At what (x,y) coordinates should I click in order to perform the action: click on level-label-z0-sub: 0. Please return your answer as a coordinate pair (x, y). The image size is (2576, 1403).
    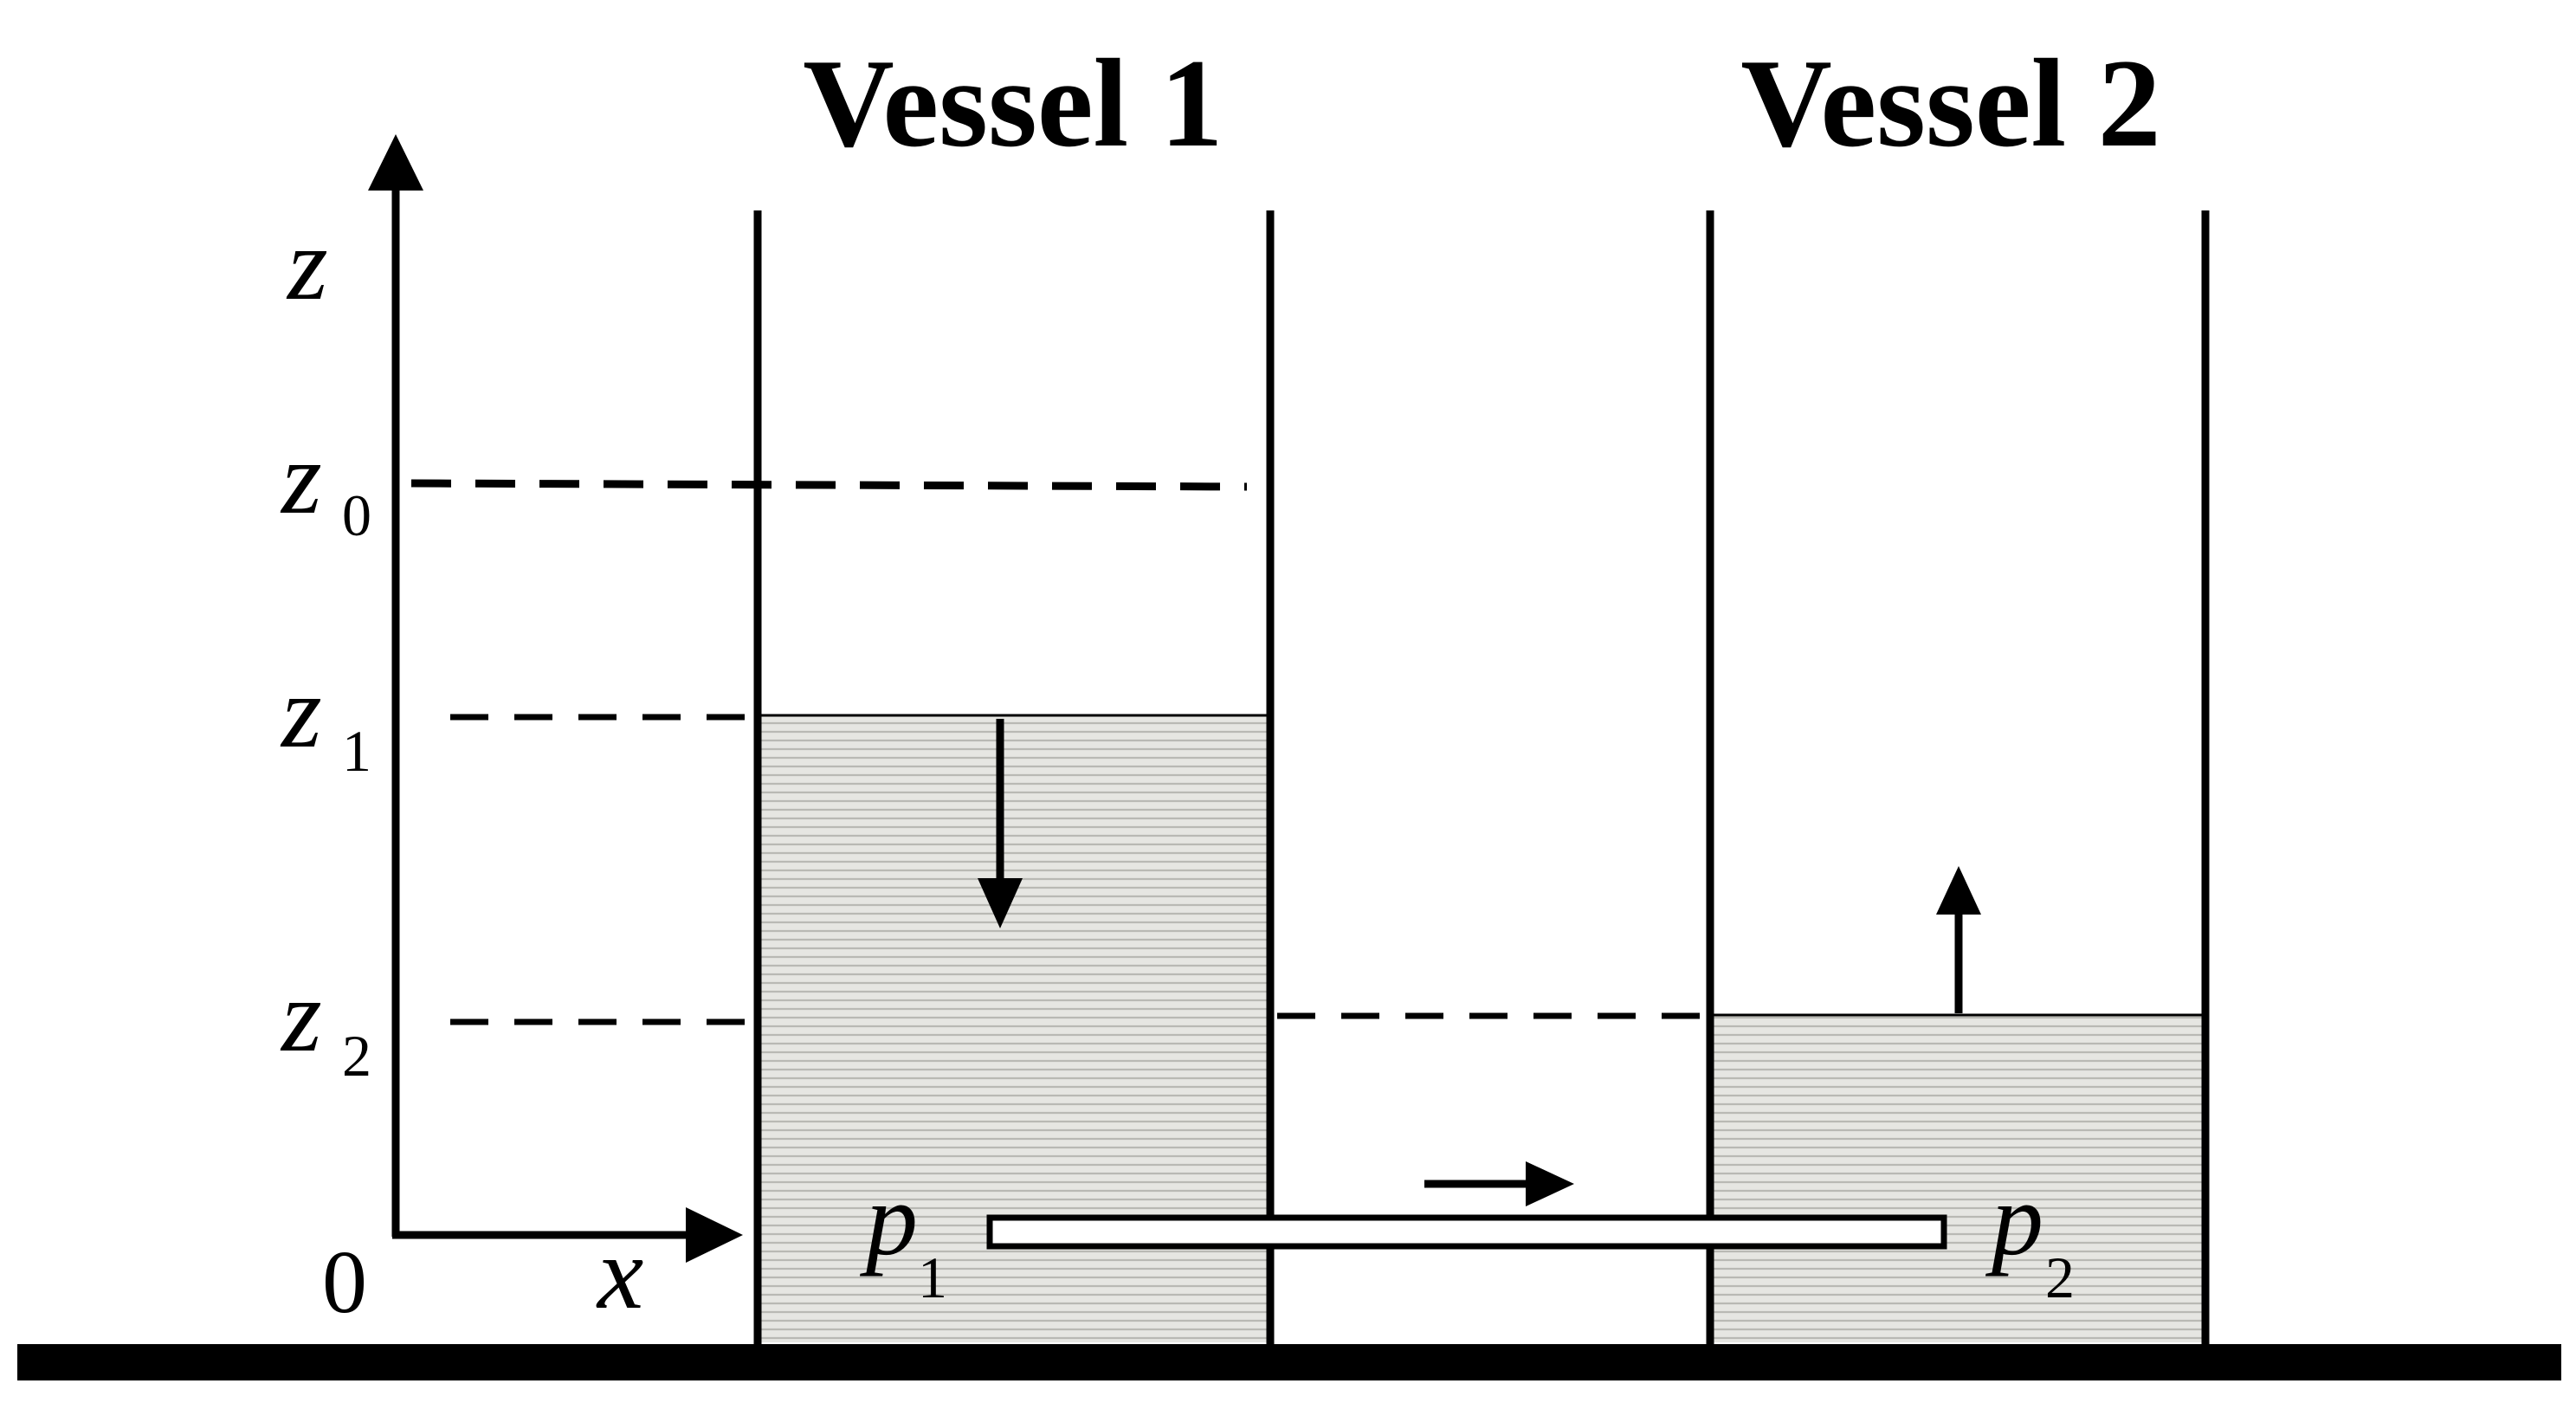
    Looking at the image, I should click on (356, 515).